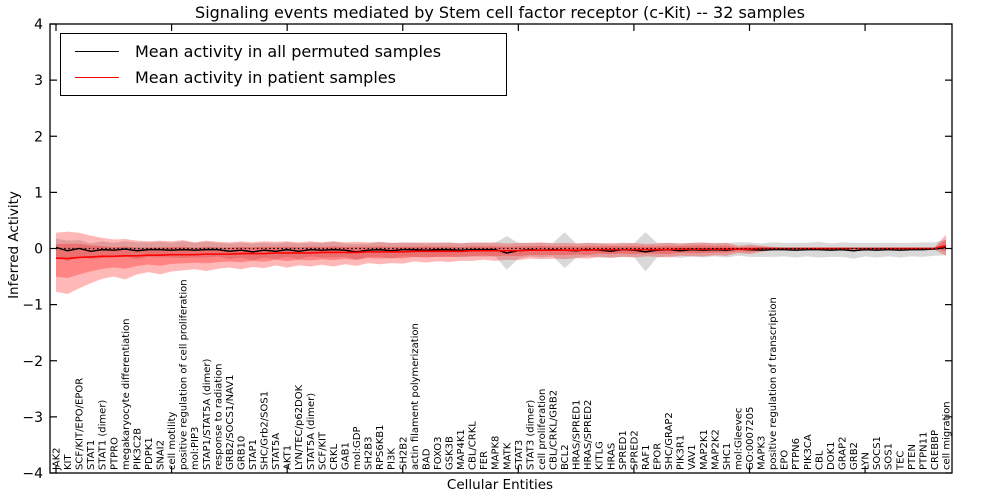  What do you see at coordinates (600, 455) in the screenshot?
I see `x-category-label: KITLG` at bounding box center [600, 455].